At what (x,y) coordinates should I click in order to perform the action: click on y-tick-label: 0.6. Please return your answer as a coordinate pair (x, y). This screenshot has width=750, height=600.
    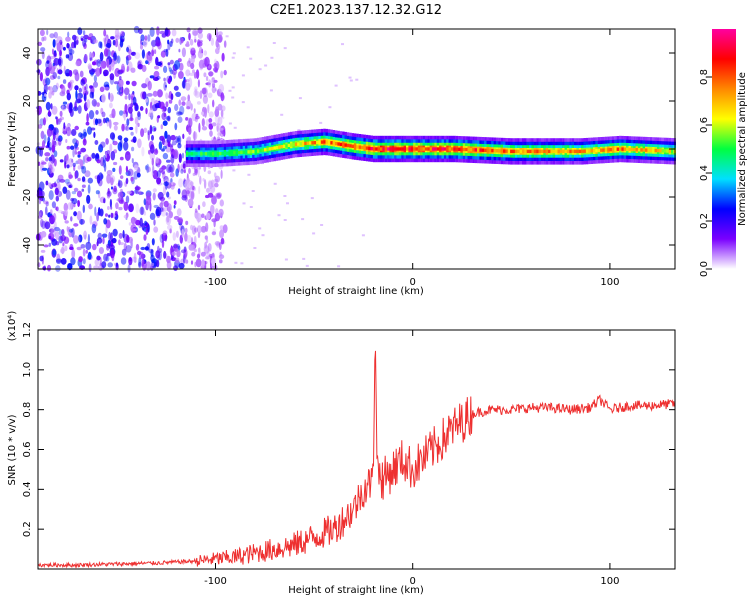
    Looking at the image, I should click on (27, 450).